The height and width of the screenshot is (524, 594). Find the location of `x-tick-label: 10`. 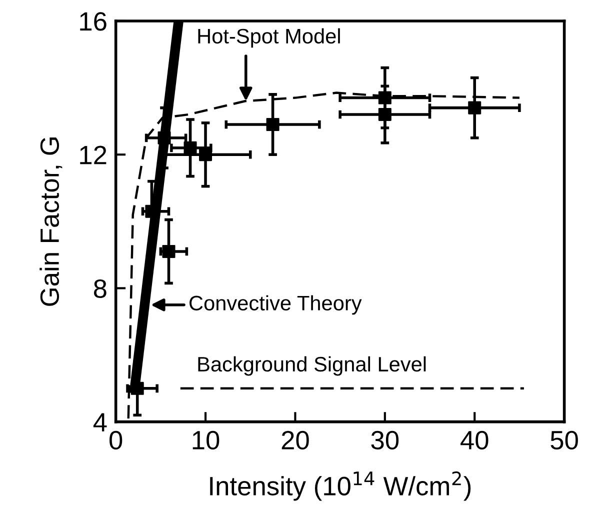

x-tick-label: 10 is located at coordinates (206, 440).